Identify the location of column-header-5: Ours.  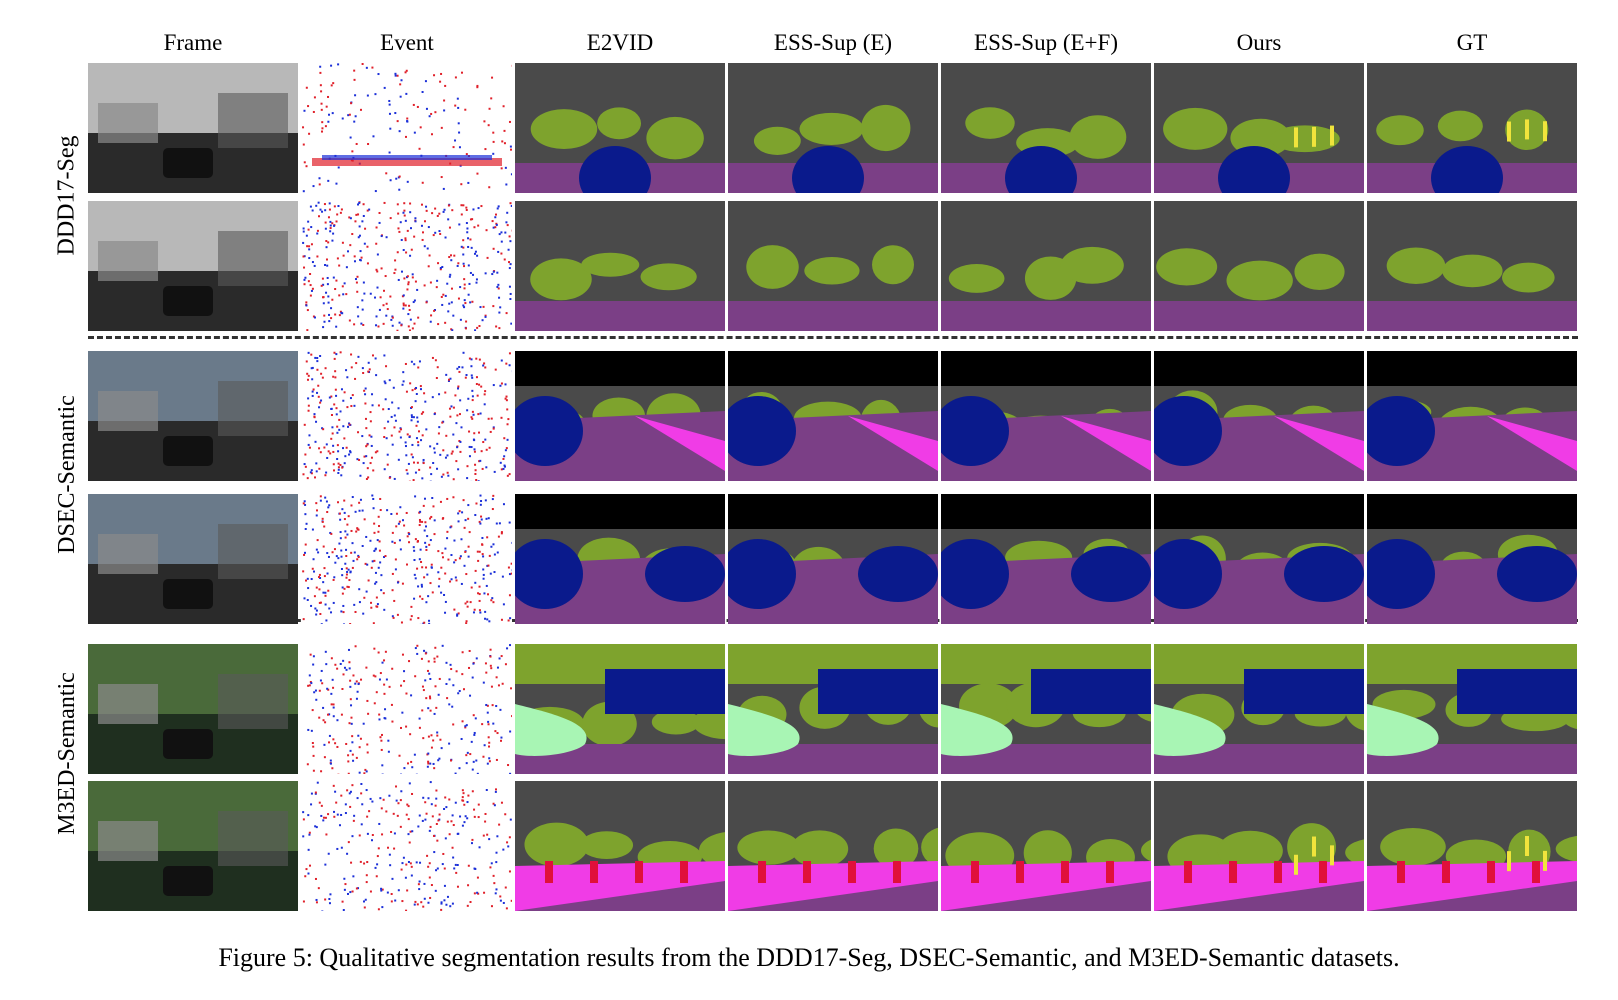
(1259, 42).